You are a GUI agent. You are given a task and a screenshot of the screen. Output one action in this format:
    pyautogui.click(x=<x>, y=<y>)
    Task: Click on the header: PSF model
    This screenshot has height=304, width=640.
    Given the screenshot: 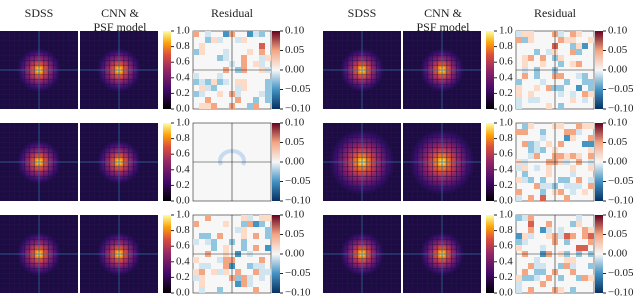 What is the action you would take?
    pyautogui.click(x=443, y=27)
    